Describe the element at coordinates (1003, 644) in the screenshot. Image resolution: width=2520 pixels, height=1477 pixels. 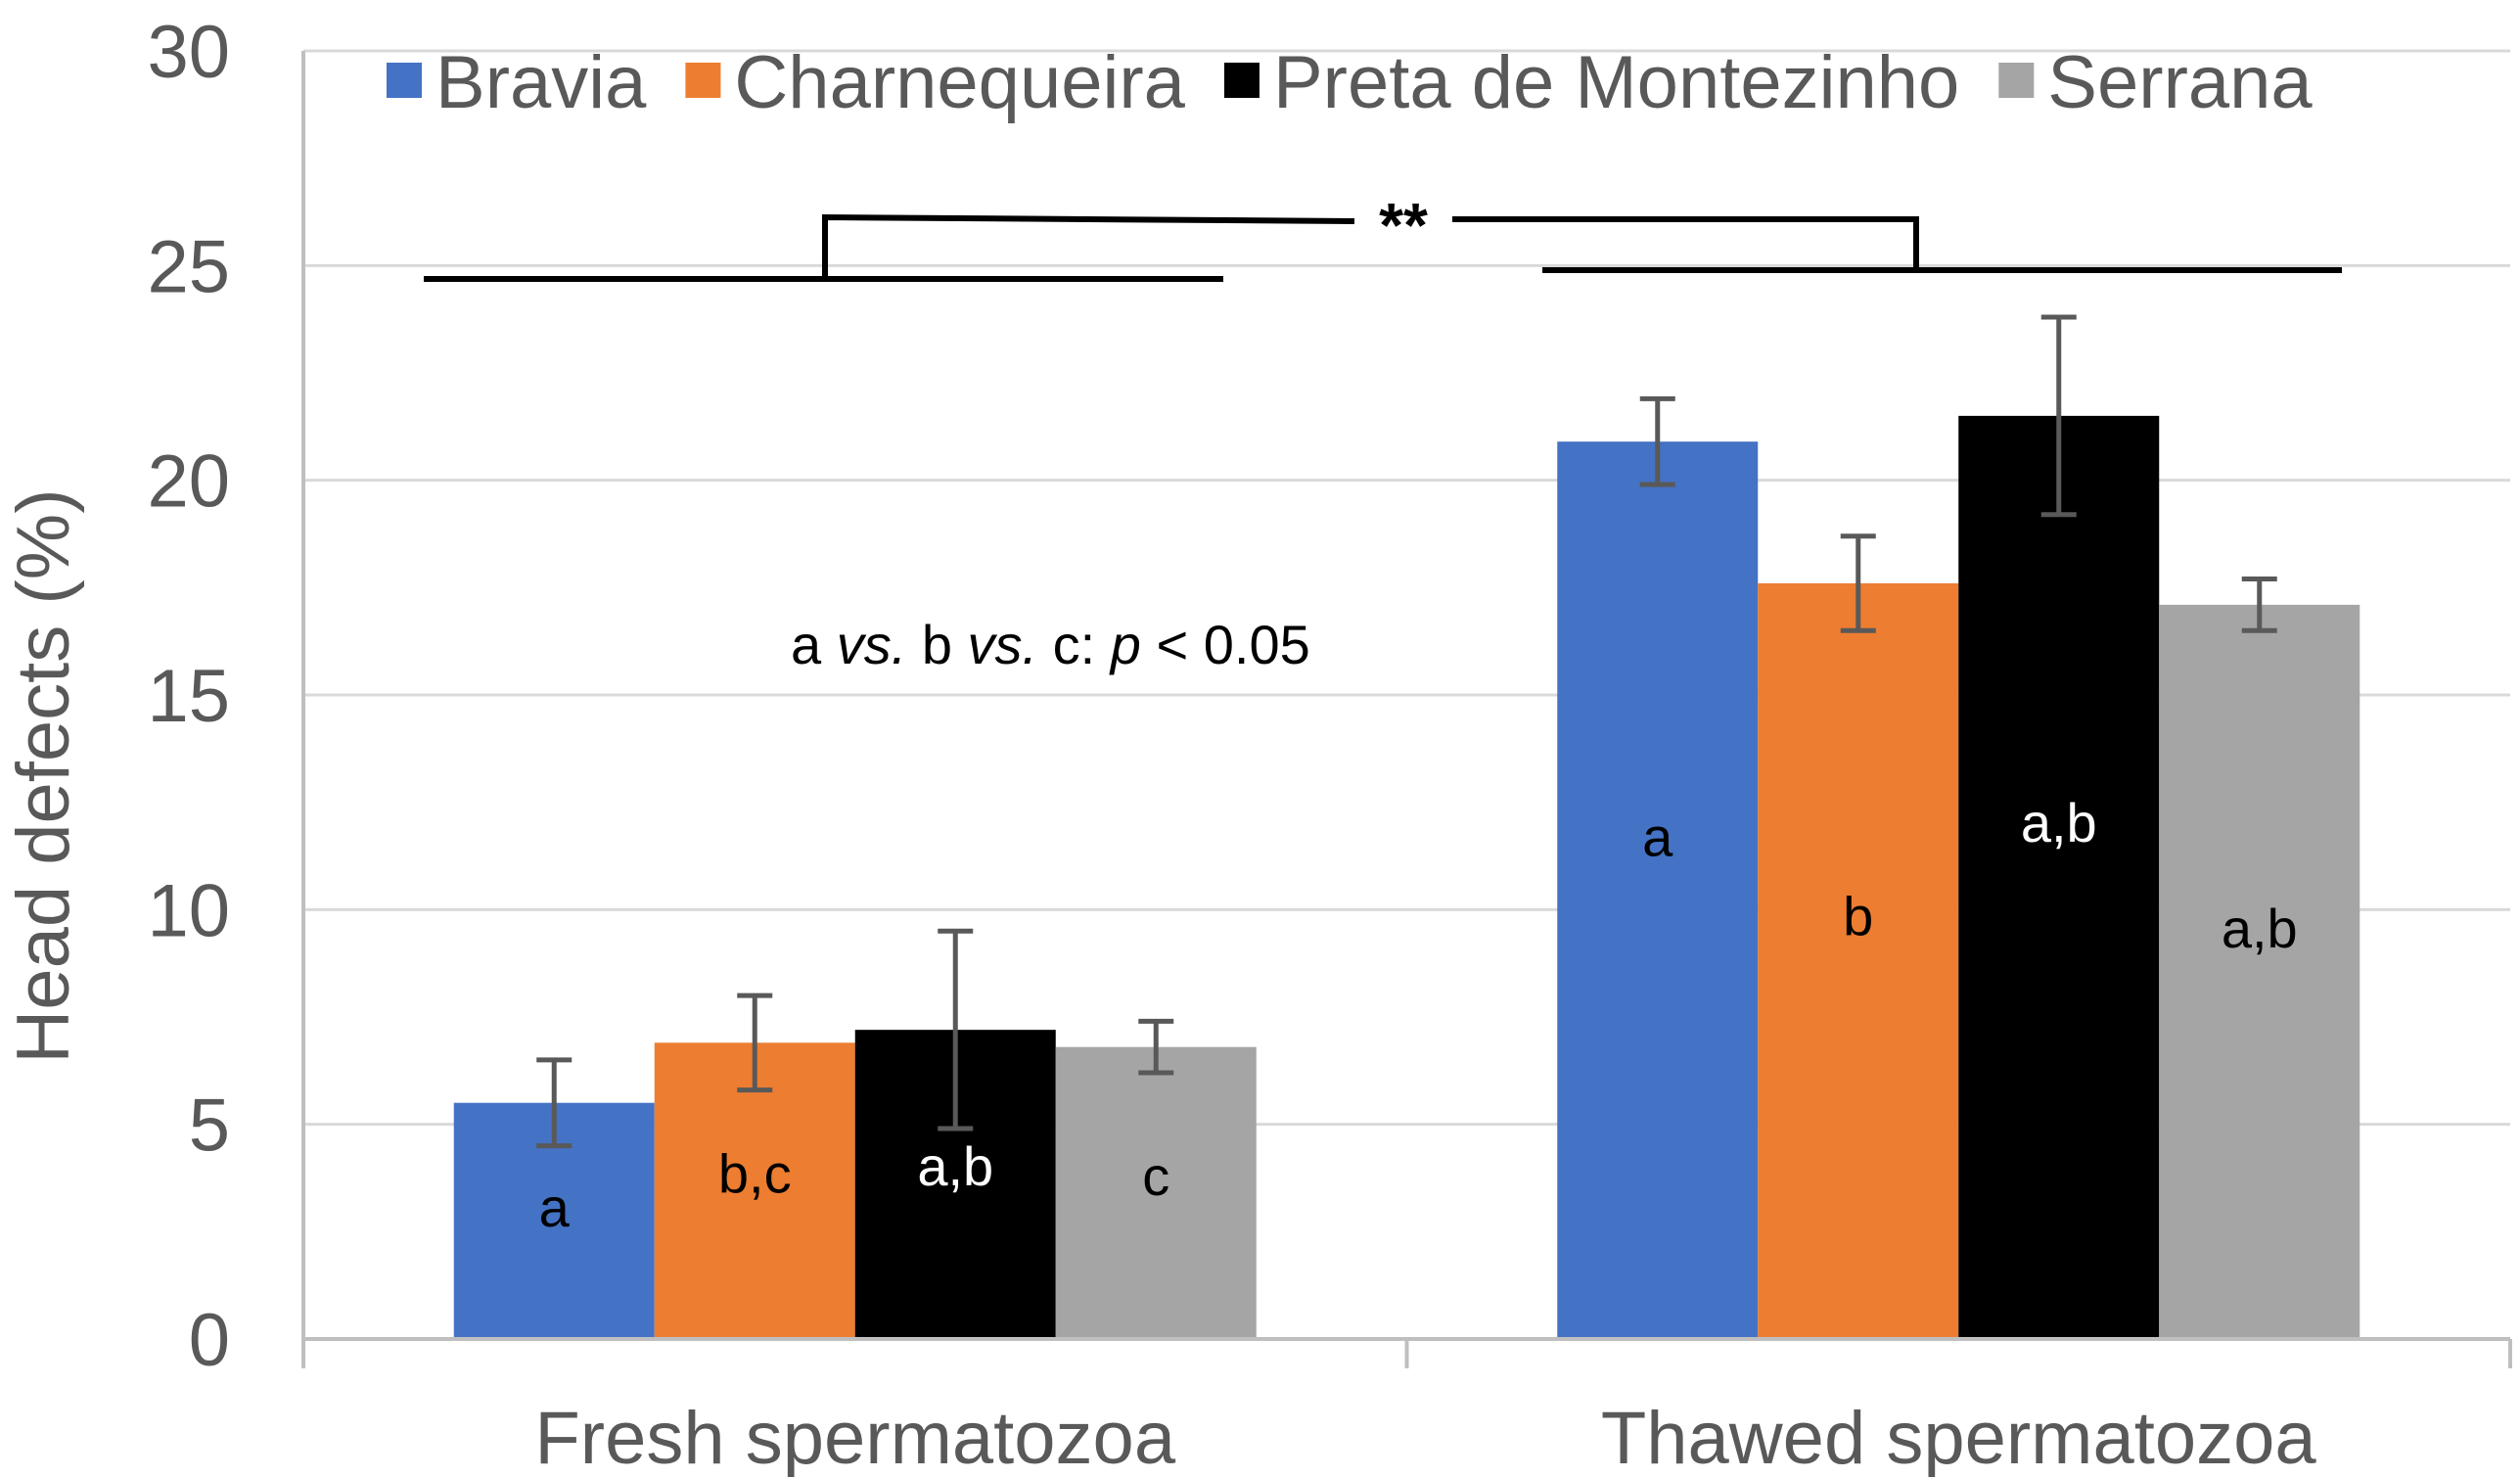
I see `stat-note-vs-2: vs.` at that location.